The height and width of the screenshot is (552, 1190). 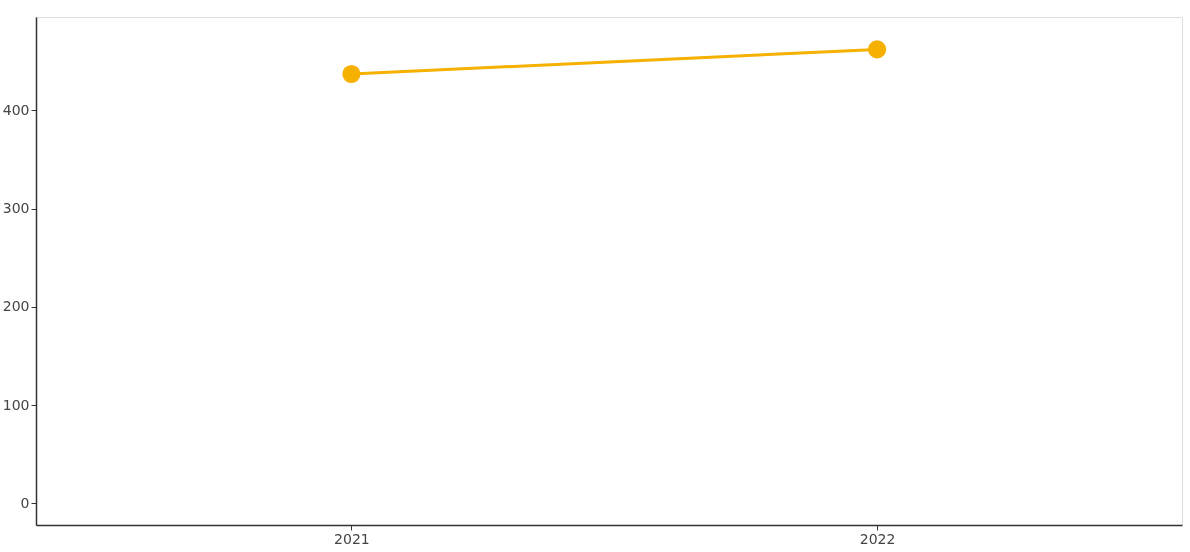 What do you see at coordinates (16, 109) in the screenshot?
I see `y-tick-label: 400` at bounding box center [16, 109].